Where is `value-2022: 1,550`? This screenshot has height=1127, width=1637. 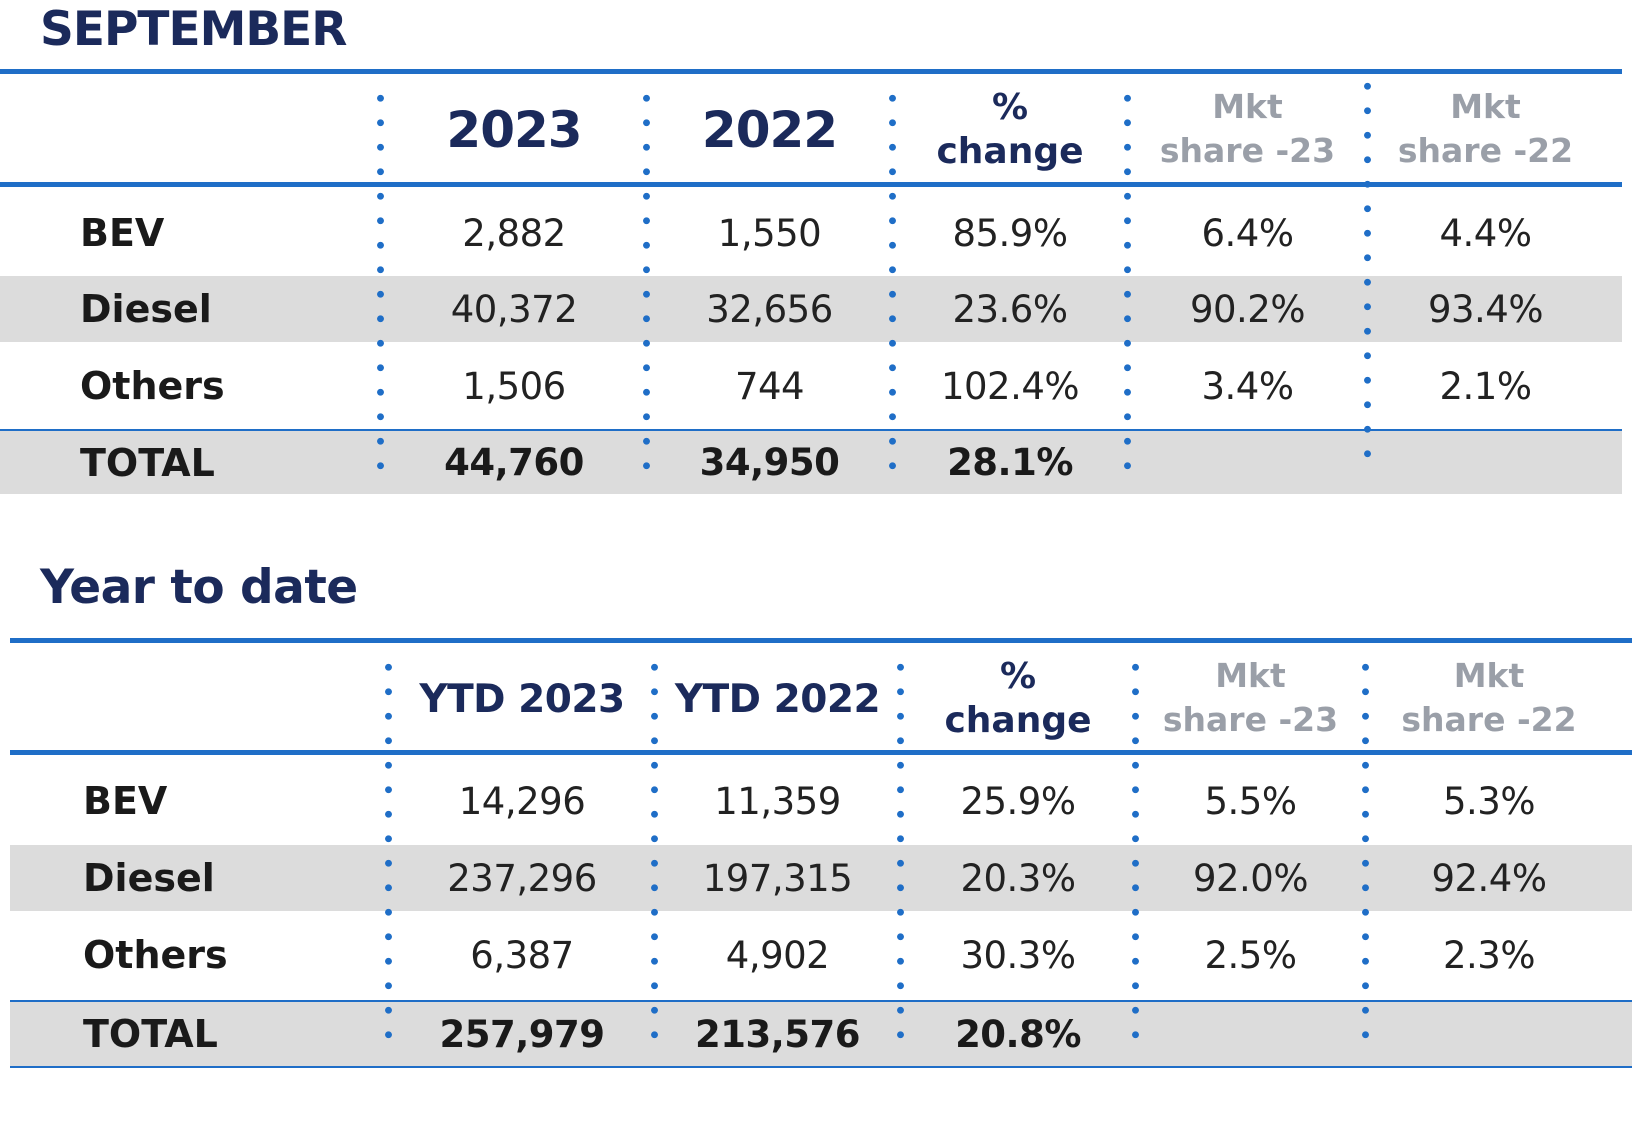 value-2022: 1,550 is located at coordinates (769, 233).